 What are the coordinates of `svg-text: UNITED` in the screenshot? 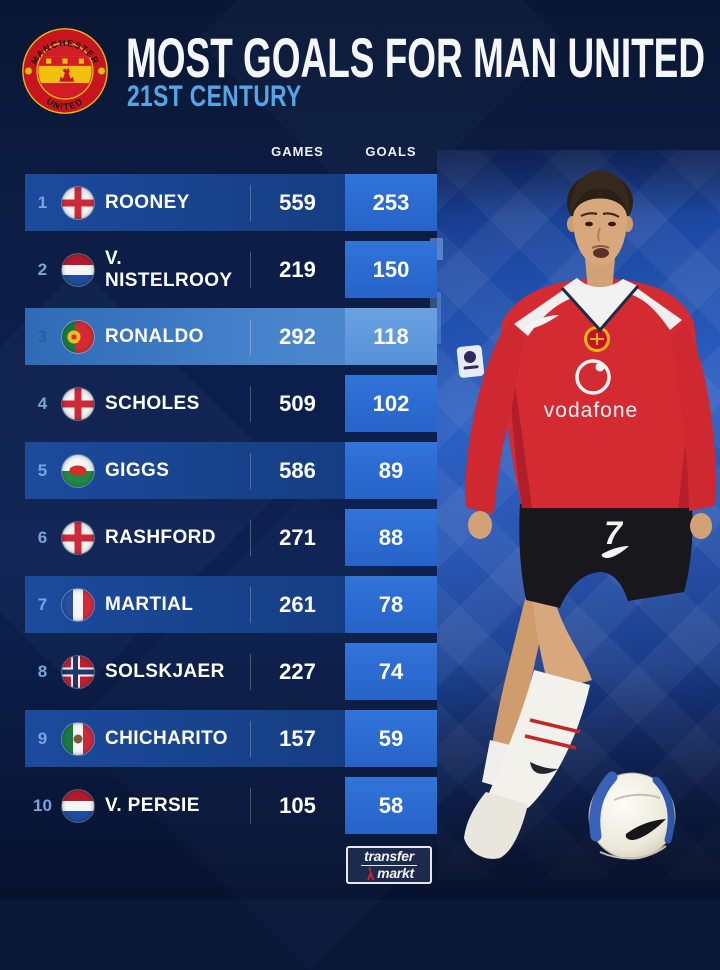 It's located at (65, 104).